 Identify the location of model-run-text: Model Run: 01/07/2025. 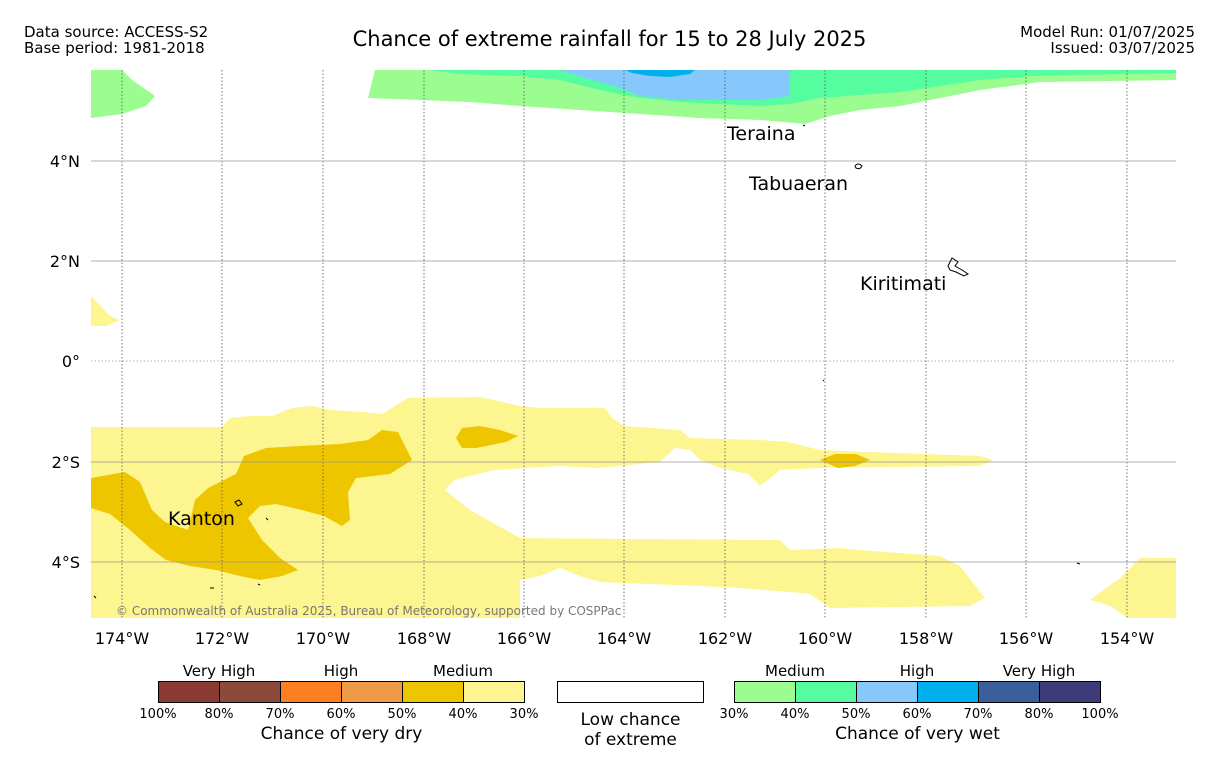
(1107, 32).